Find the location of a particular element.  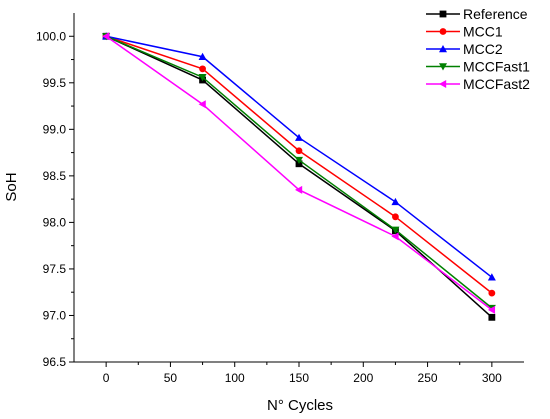

legend-label: MCC1 is located at coordinates (483, 32).